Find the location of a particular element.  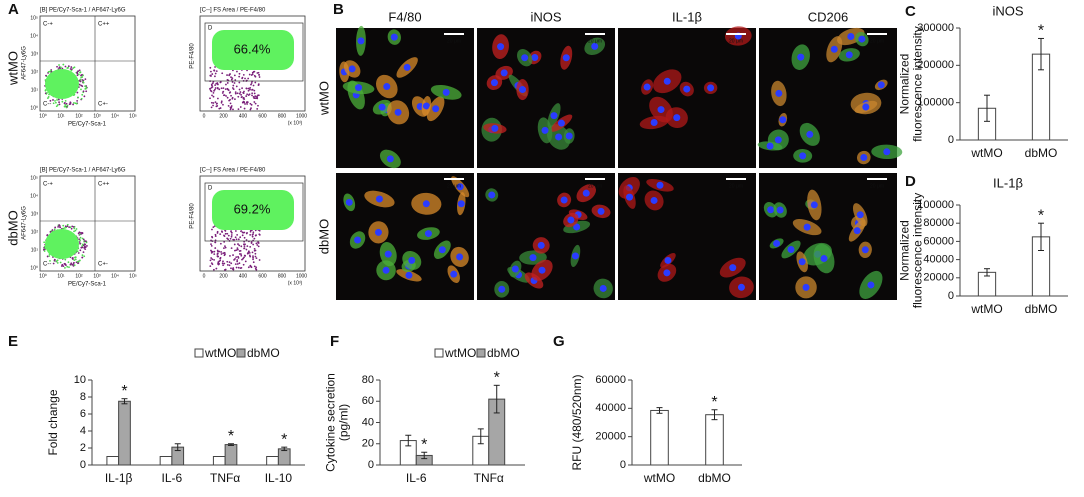

tick-label: 0 is located at coordinates (204, 116).